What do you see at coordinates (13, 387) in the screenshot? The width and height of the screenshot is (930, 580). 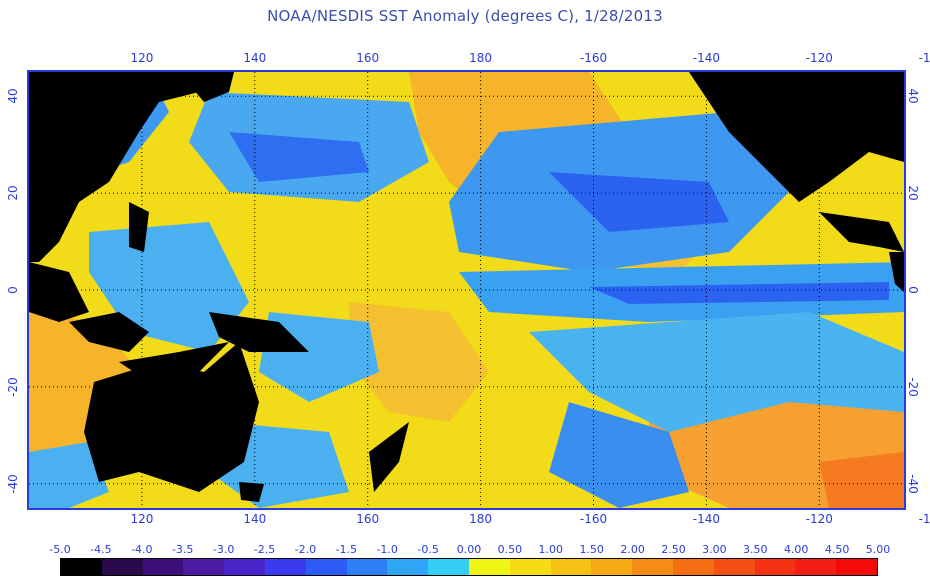 I see `latitude-label-left: -20` at bounding box center [13, 387].